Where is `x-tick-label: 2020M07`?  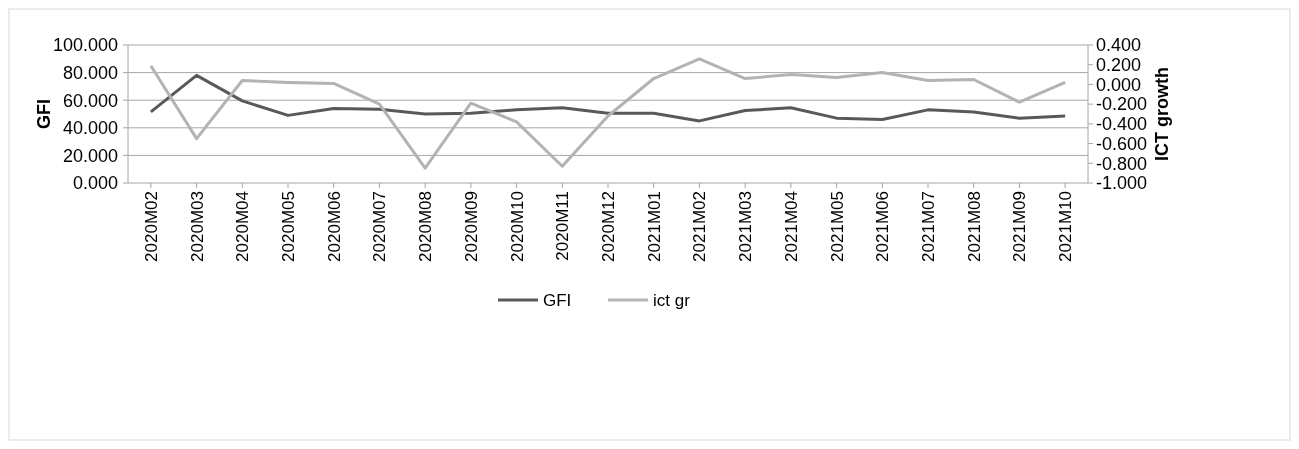 x-tick-label: 2020M07 is located at coordinates (380, 226).